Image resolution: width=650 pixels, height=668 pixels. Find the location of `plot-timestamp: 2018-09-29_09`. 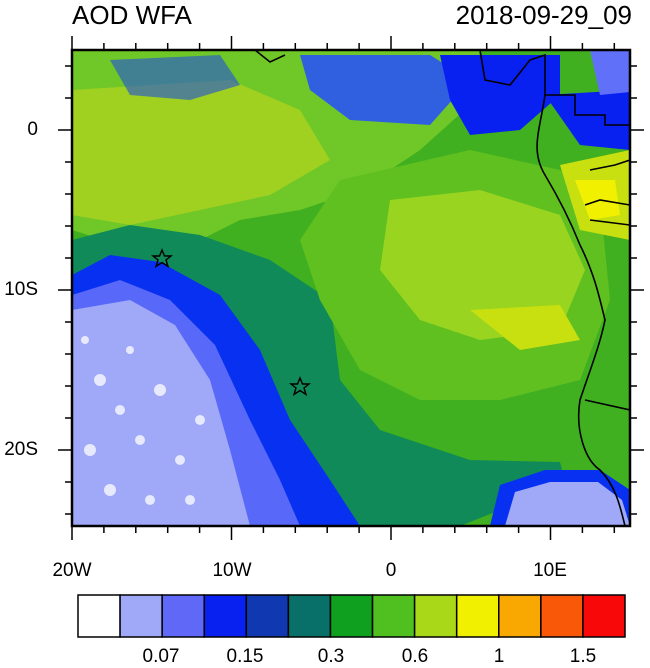

plot-timestamp: 2018-09-29_09 is located at coordinates (543, 15).